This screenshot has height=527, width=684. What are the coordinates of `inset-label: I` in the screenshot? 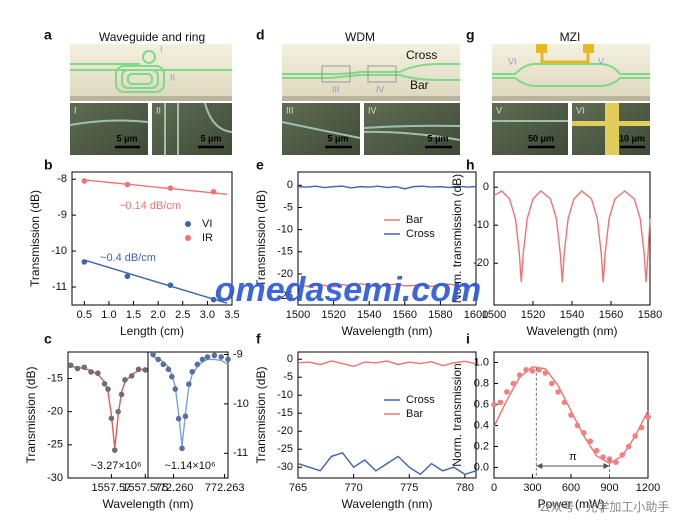 It's located at (75, 110).